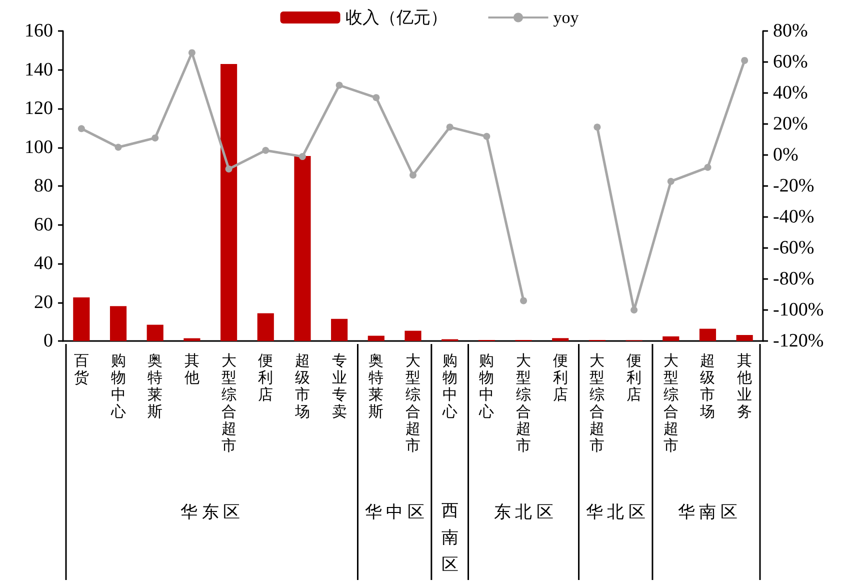  I want to click on y2-tick-label: 0%, so click(785, 155).